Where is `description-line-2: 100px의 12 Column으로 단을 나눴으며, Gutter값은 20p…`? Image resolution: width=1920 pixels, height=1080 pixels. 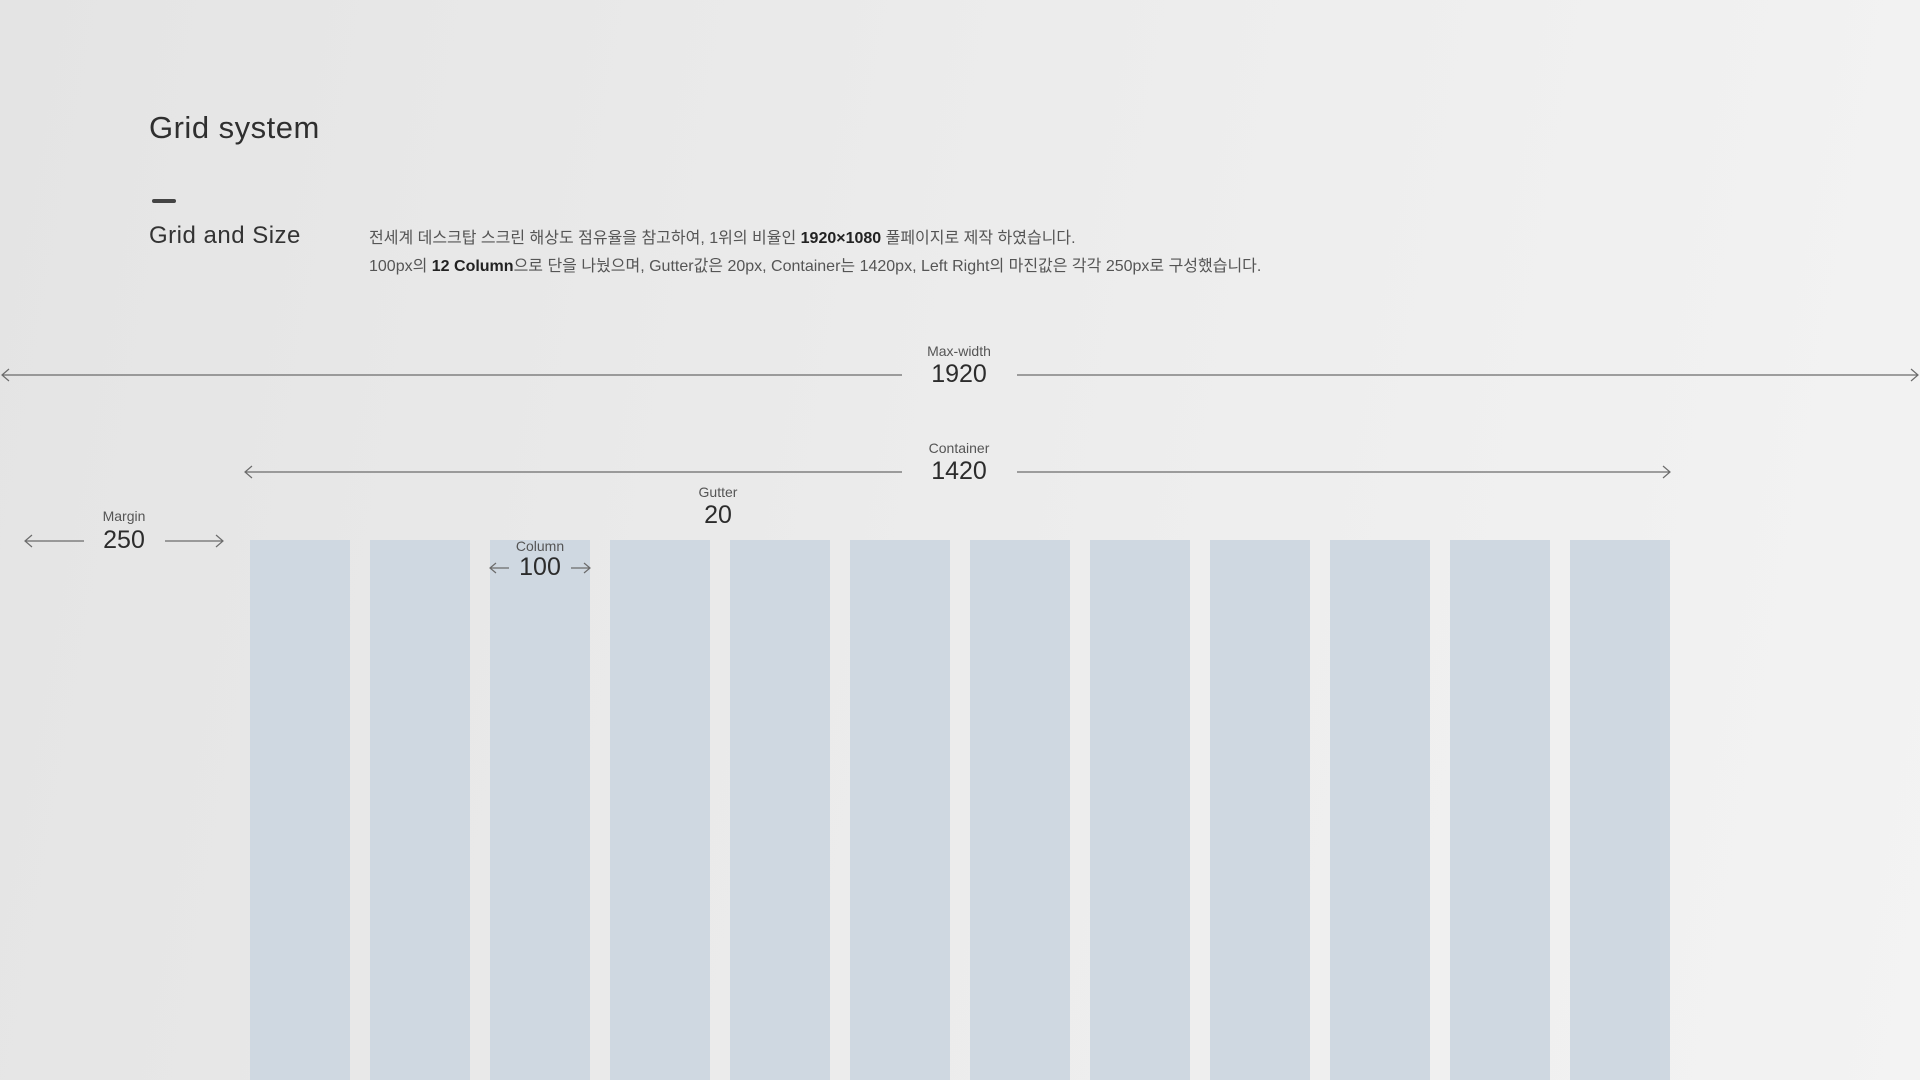 description-line-2: 100px의 12 Column으로 단을 나눴으며, Gutter값은 20p… is located at coordinates (815, 266).